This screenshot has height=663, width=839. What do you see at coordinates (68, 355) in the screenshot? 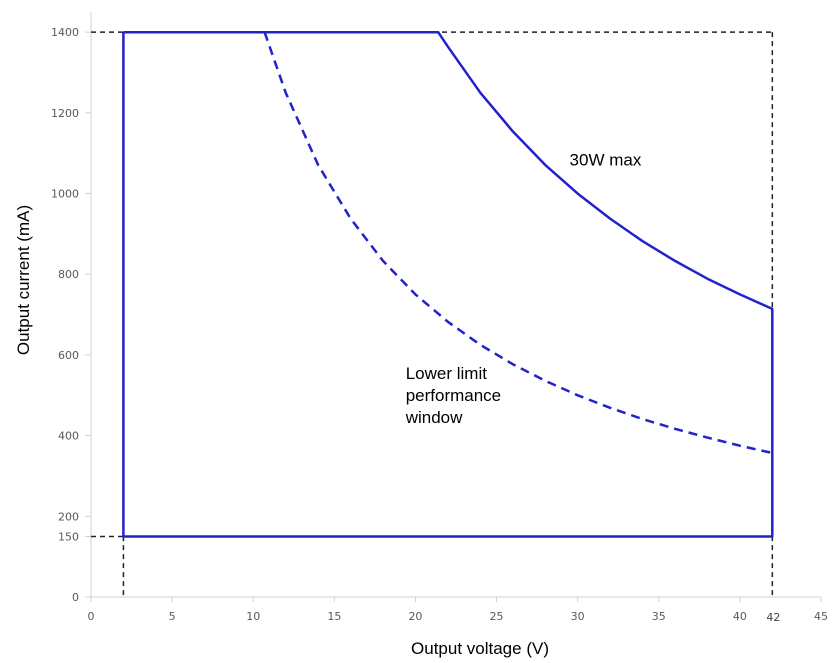
I see `y-tick-label: 600` at bounding box center [68, 355].